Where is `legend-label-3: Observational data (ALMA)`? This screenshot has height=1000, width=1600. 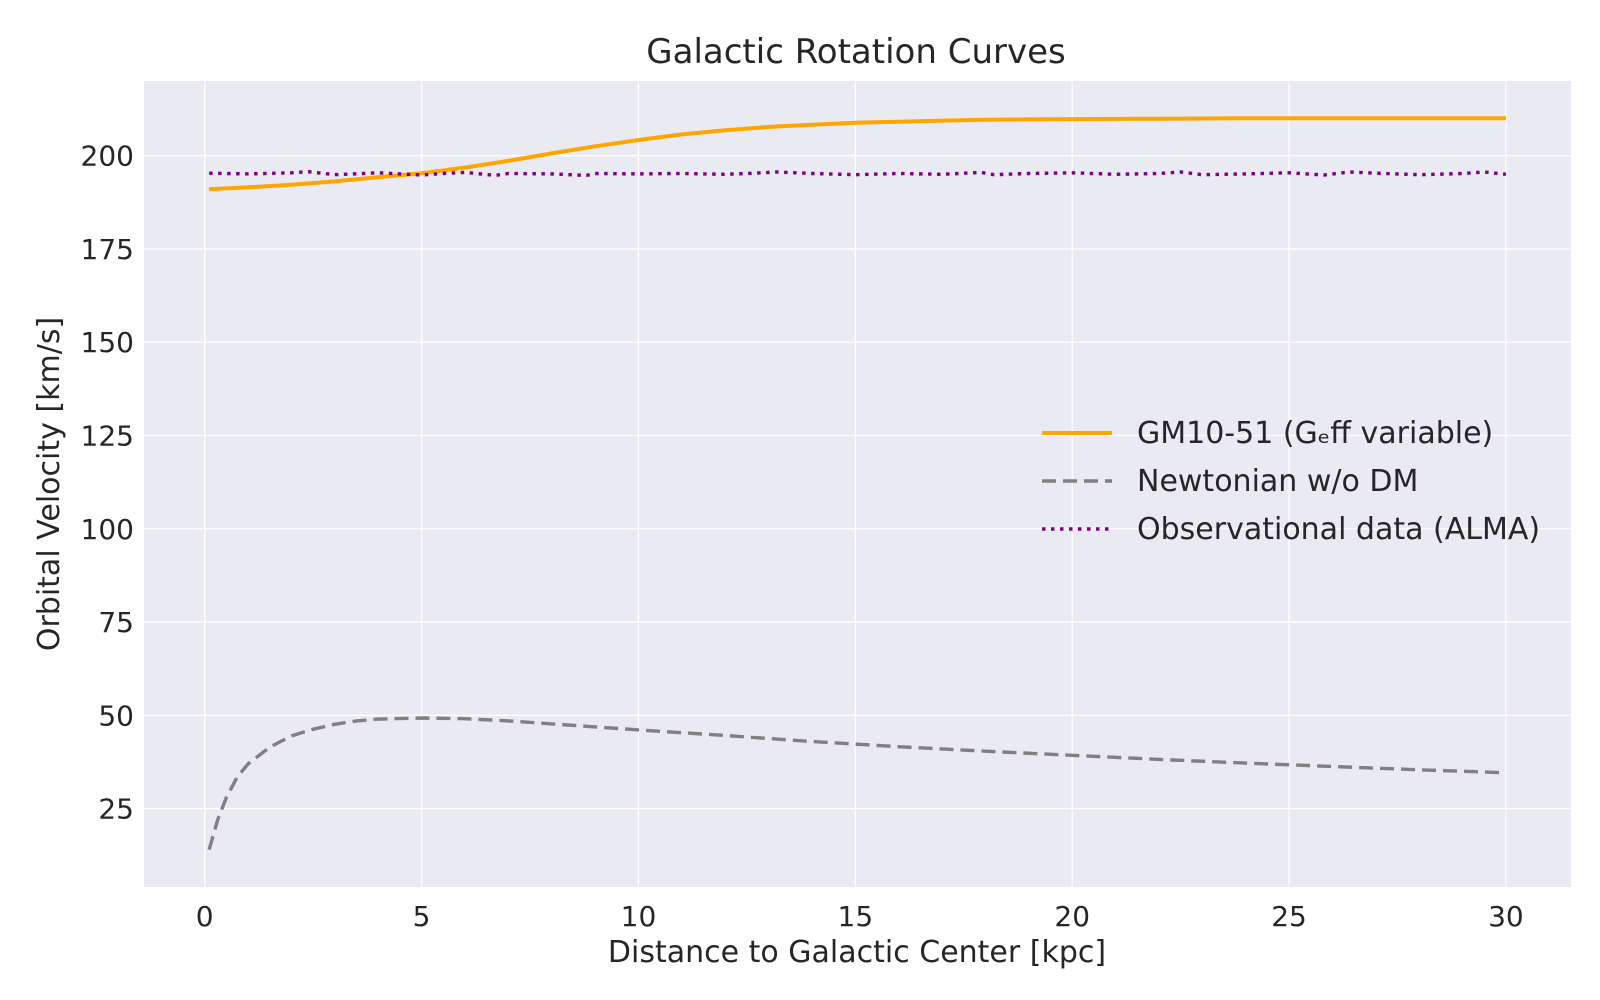
legend-label-3: Observational data (ALMA) is located at coordinates (1338, 529).